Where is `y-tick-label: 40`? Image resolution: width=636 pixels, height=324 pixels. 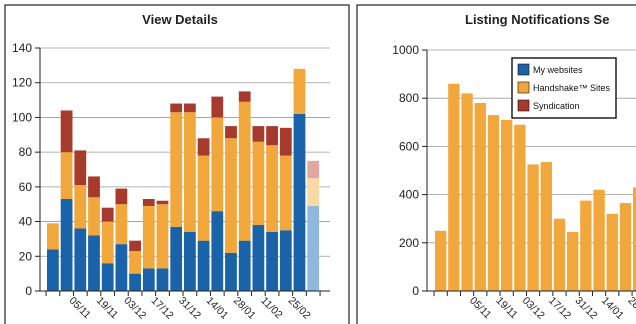
y-tick-label: 40 is located at coordinates (26, 222).